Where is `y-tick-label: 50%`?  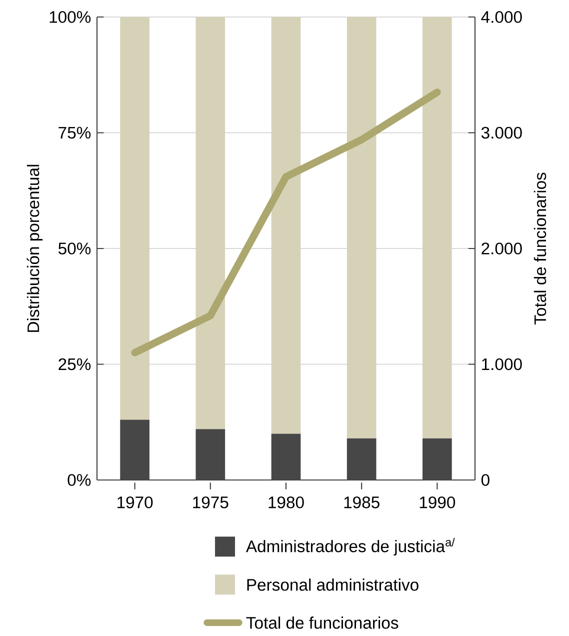 y-tick-label: 50% is located at coordinates (74, 248).